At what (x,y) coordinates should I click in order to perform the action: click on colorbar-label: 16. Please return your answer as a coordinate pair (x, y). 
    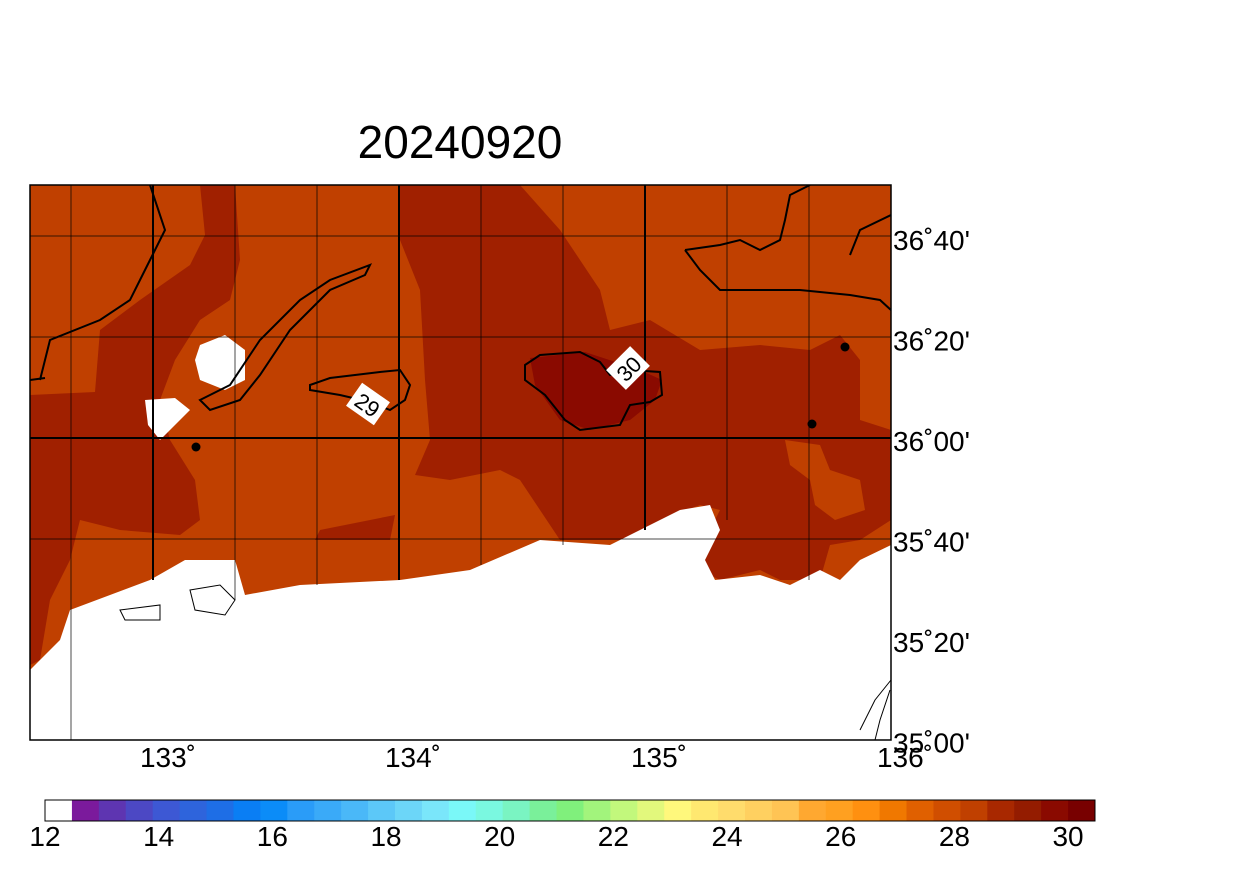
    Looking at the image, I should click on (272, 836).